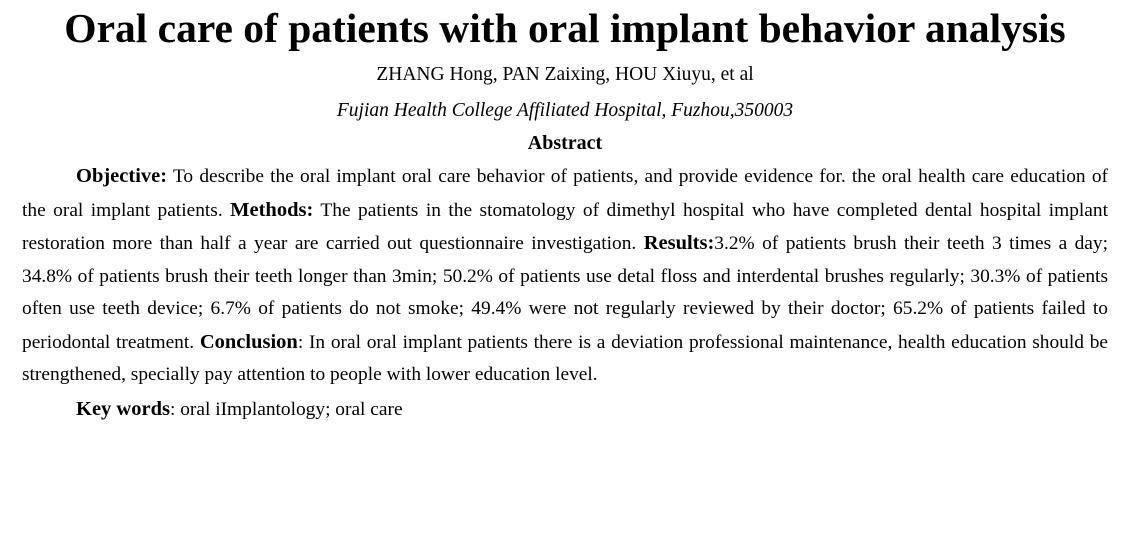  I want to click on results-label: Results:, so click(679, 243).